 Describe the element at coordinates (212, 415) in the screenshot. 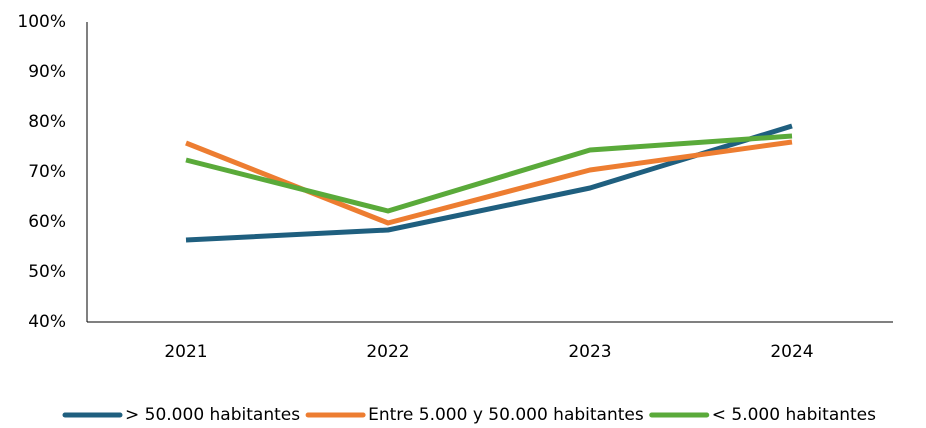

I see `legend-label: > 50.000 habitantes` at that location.